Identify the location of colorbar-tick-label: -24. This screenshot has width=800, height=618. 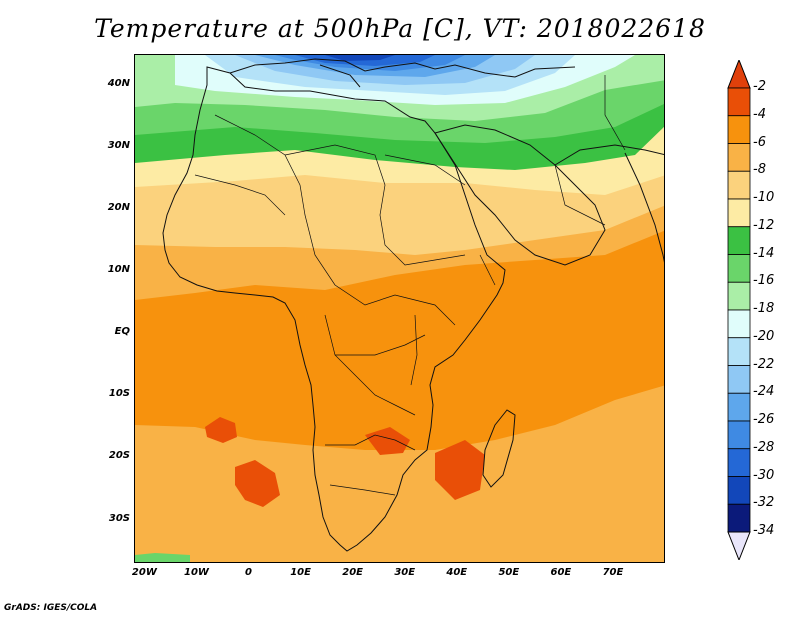
(764, 392).